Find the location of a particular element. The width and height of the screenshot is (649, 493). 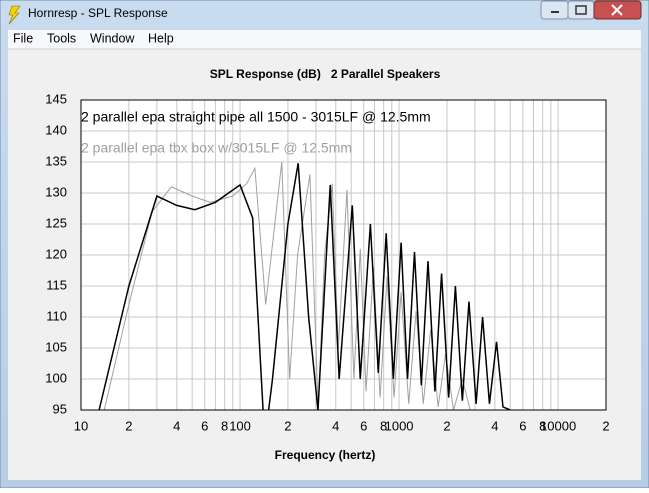

y-tick-label: 100 is located at coordinates (56, 377).